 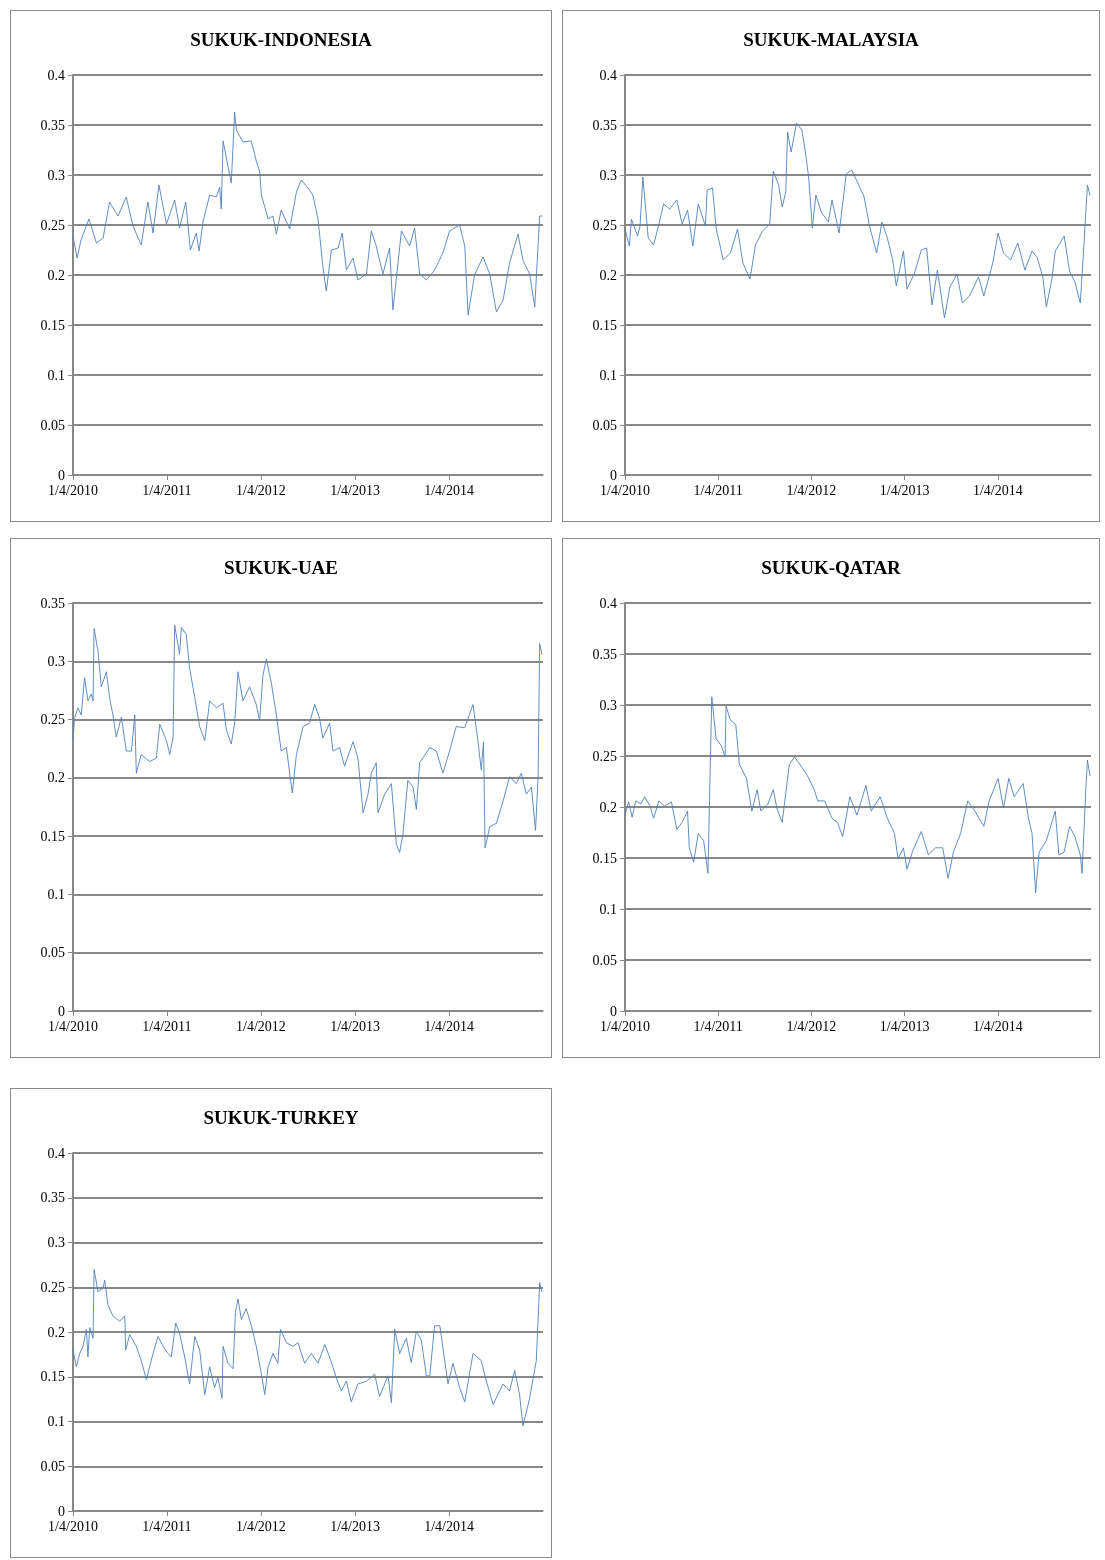 What do you see at coordinates (281, 1117) in the screenshot?
I see `chart-title: SUKUK-TURKEY` at bounding box center [281, 1117].